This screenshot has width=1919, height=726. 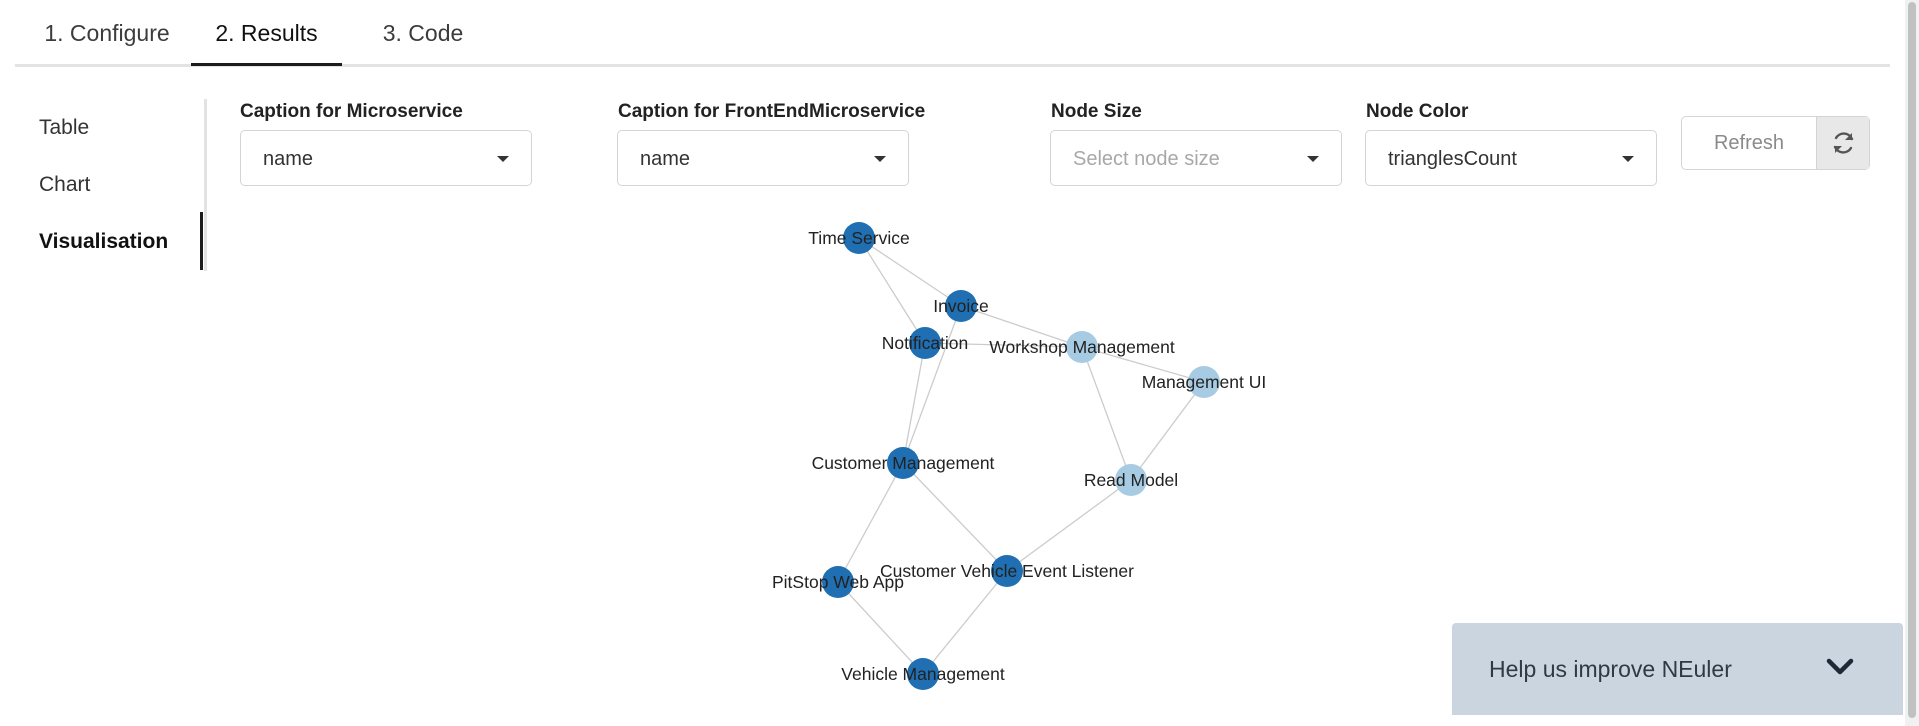 I want to click on refresh-button: Refresh, so click(x=1749, y=143).